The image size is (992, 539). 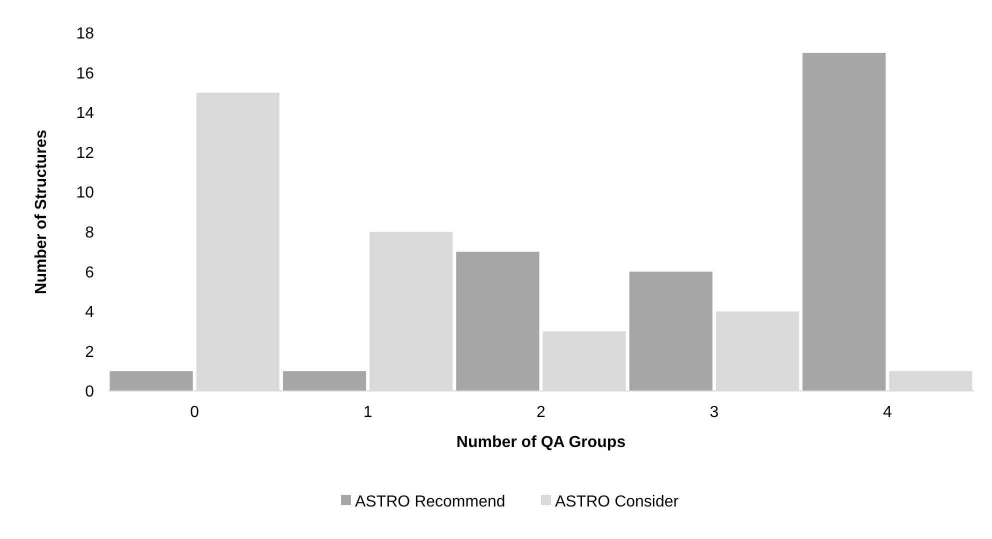 I want to click on y-tick-label: 10, so click(x=85, y=193).